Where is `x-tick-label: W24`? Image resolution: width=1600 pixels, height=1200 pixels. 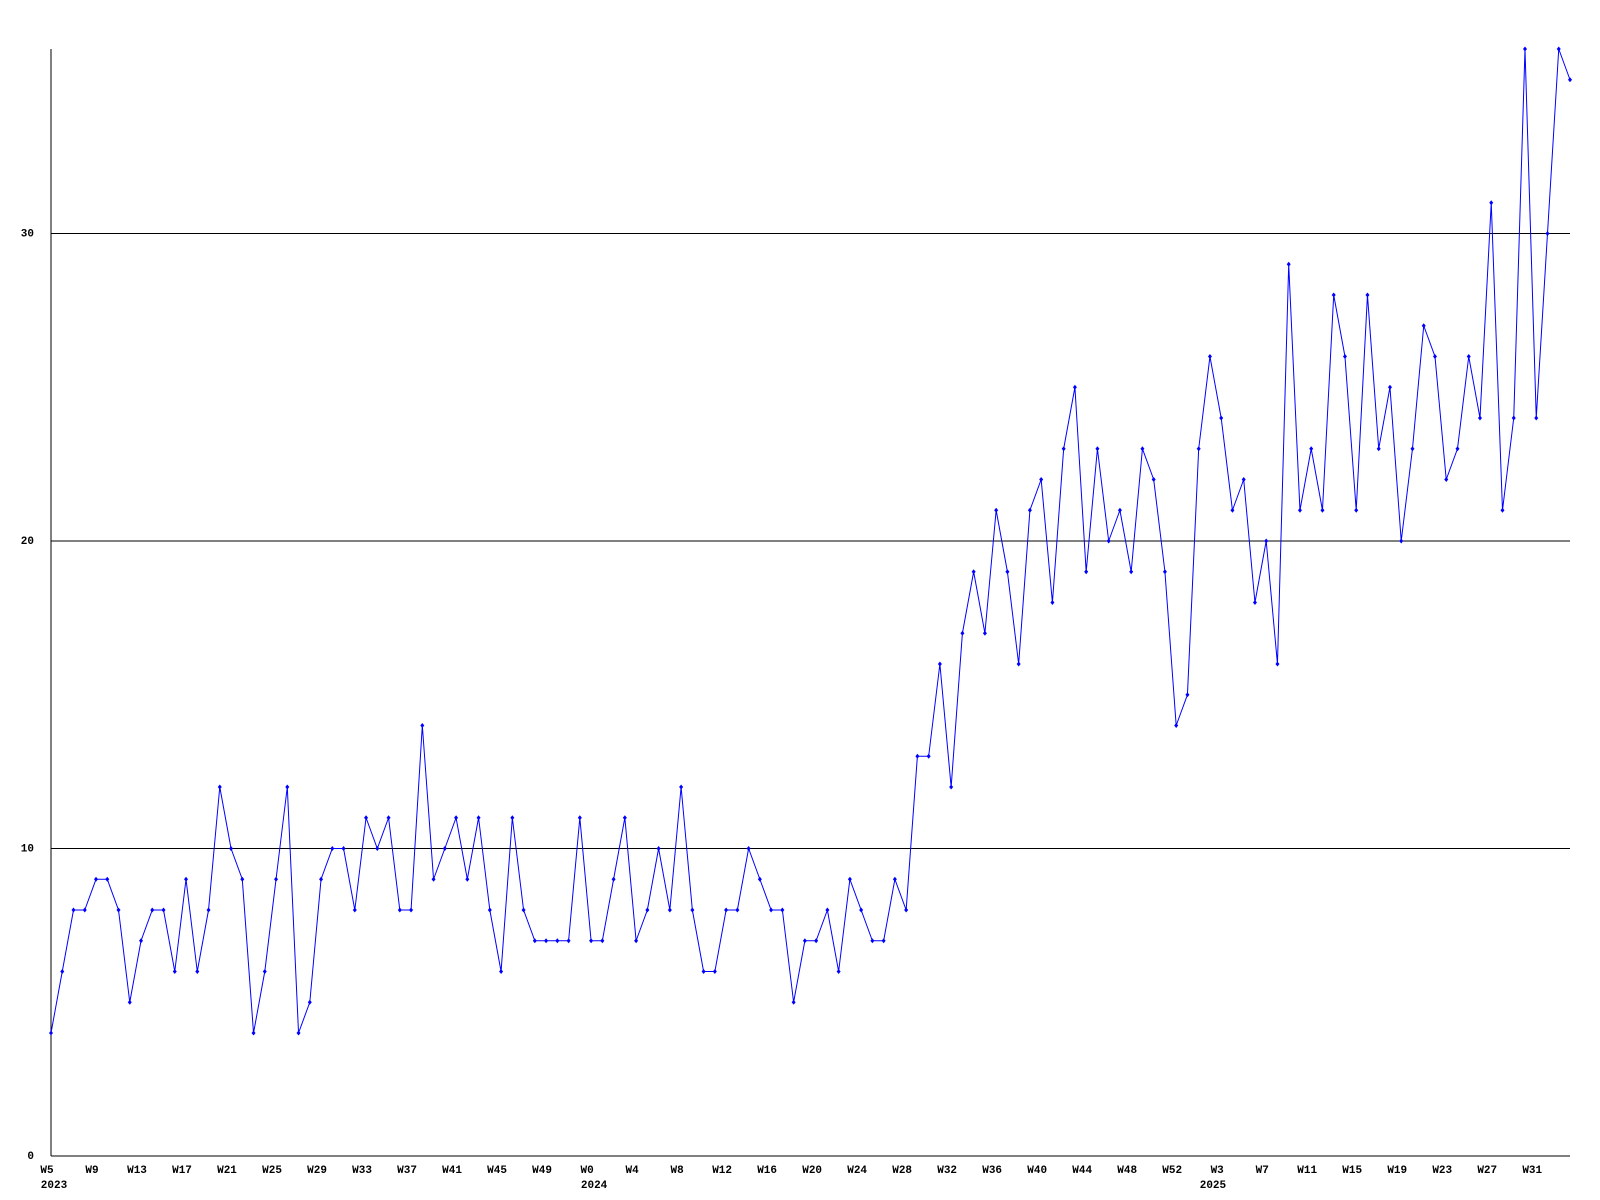
x-tick-label: W24 is located at coordinates (857, 1171).